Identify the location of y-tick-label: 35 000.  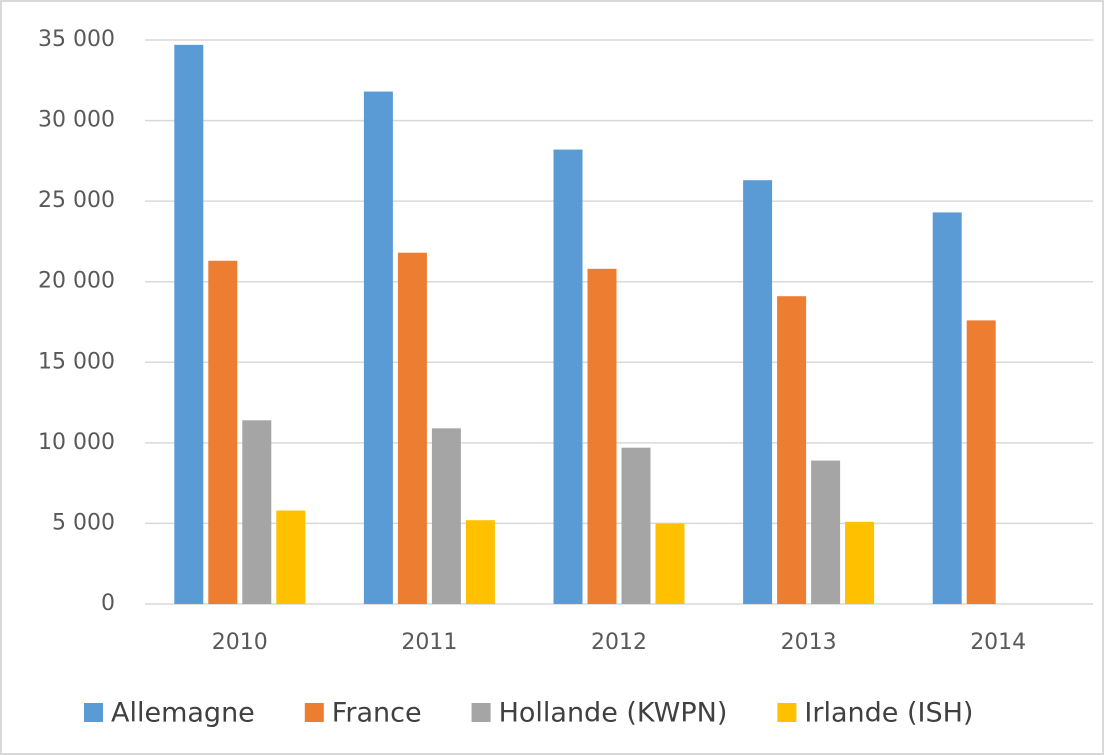
(76, 39).